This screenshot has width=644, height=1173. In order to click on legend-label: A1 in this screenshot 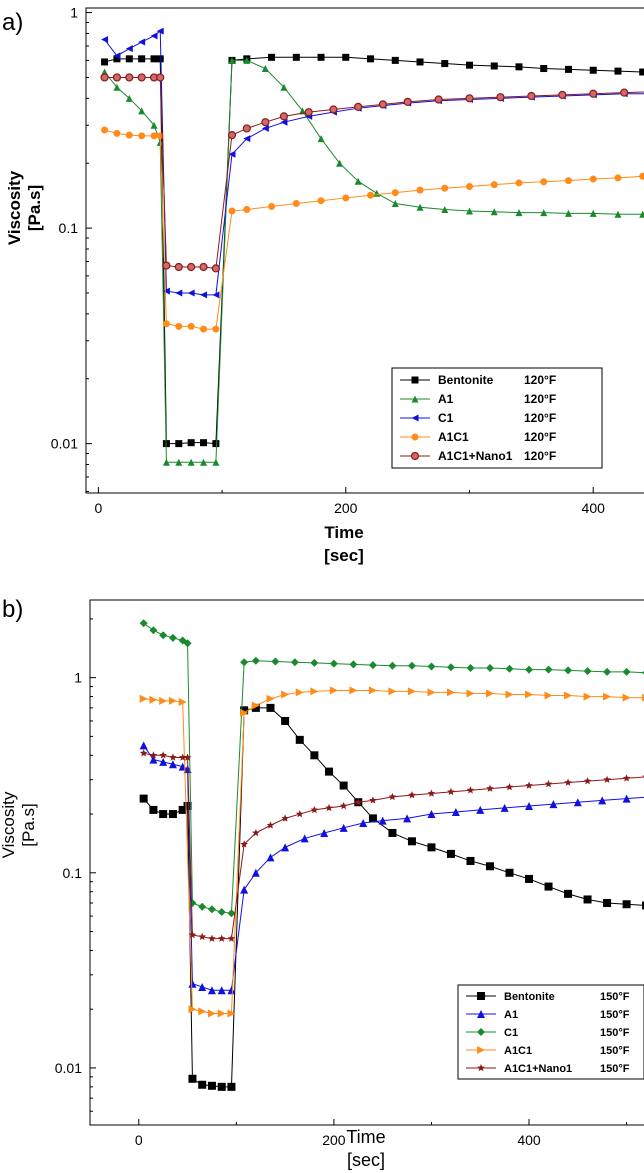, I will do `click(446, 399)`.